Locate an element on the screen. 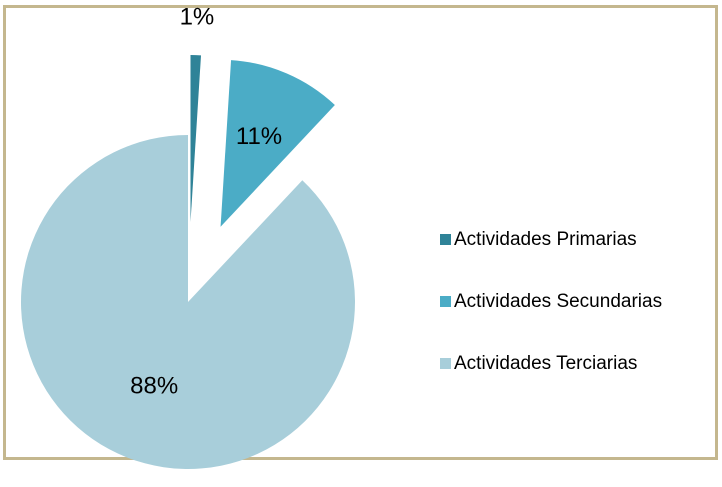  legend-label: Actividades Primarias is located at coordinates (545, 239).